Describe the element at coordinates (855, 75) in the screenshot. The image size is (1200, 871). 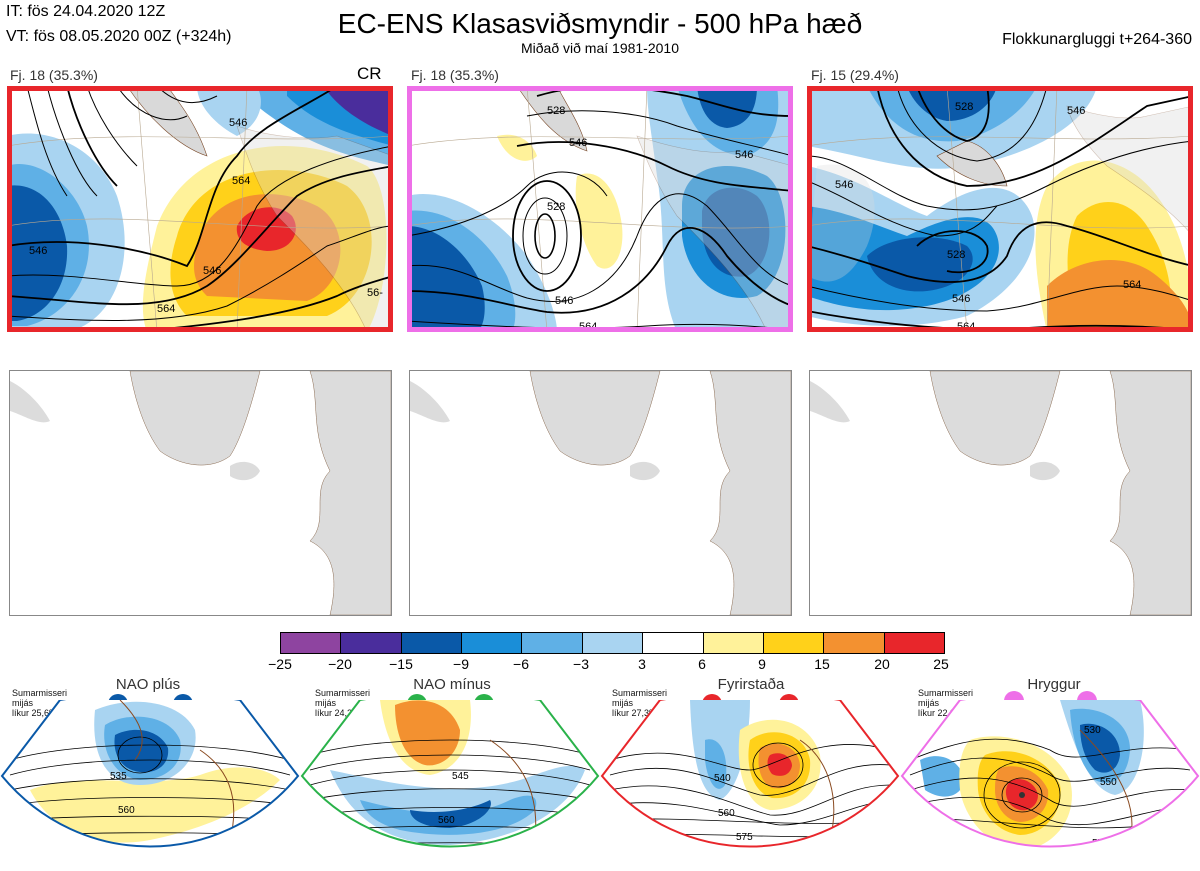
I see `panel-3-label: Fj. 15 (29.4%)` at that location.